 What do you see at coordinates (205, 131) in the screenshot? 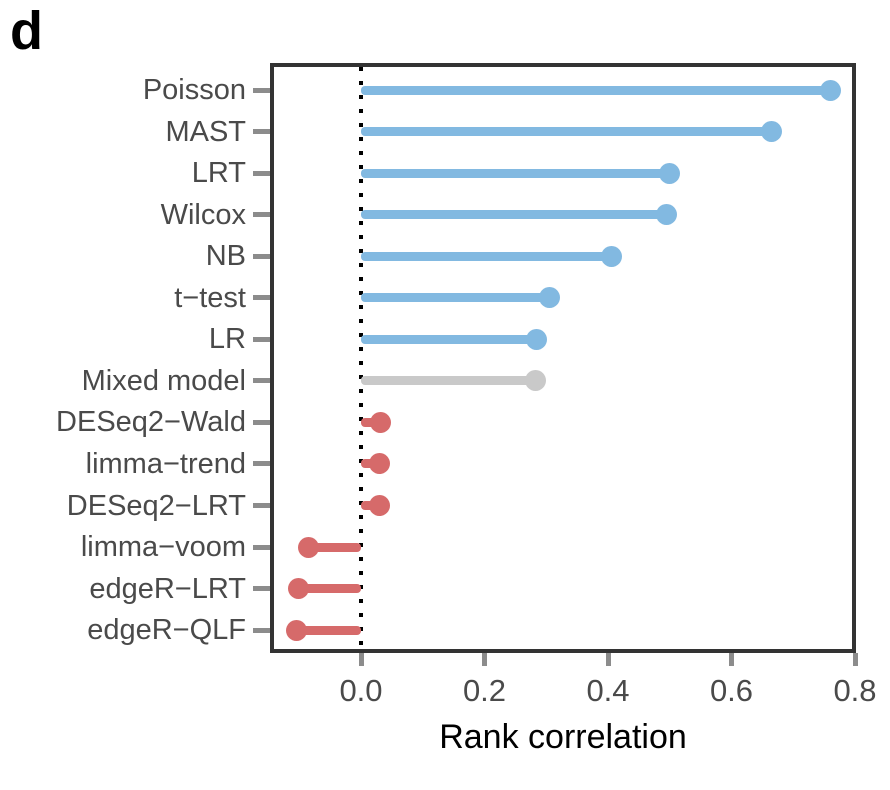
I see `y-axis-label: MAST` at bounding box center [205, 131].